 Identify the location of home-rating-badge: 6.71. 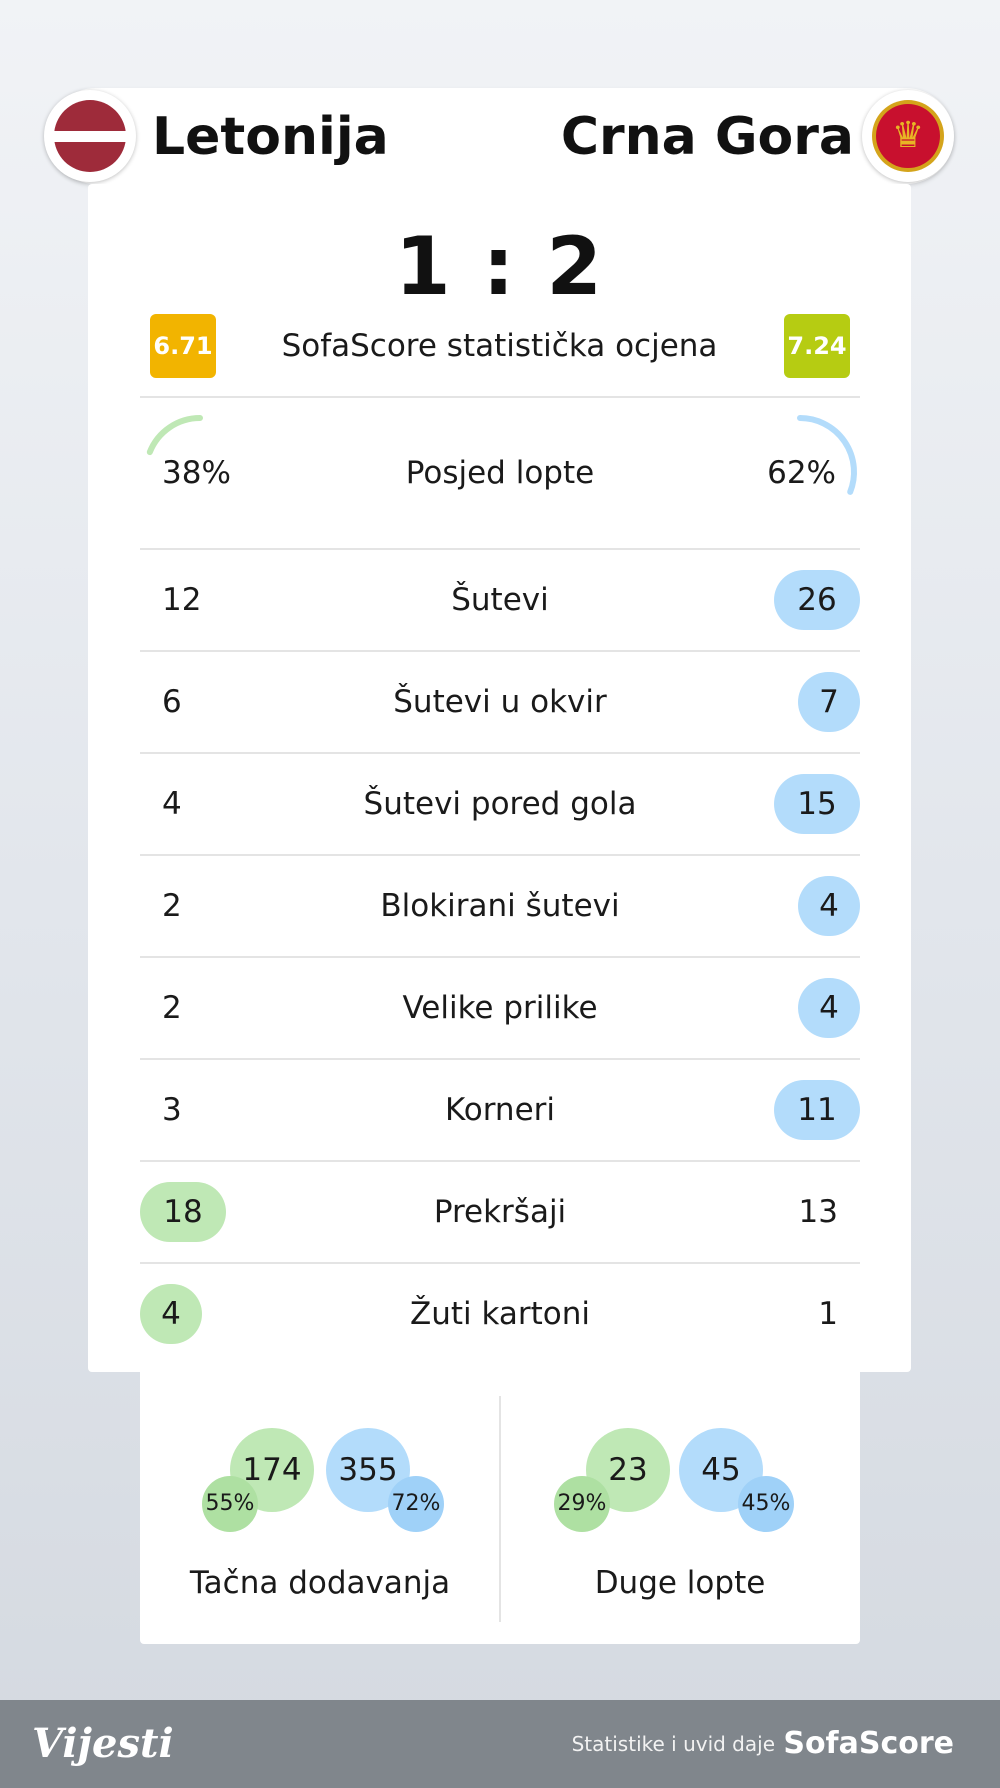
(183, 346).